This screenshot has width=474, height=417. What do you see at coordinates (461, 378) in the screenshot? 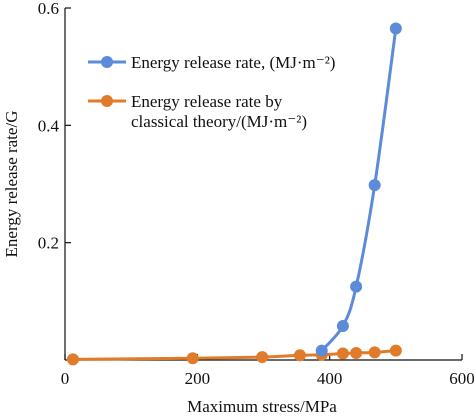
I see `x-tick-label: 600` at bounding box center [461, 378].